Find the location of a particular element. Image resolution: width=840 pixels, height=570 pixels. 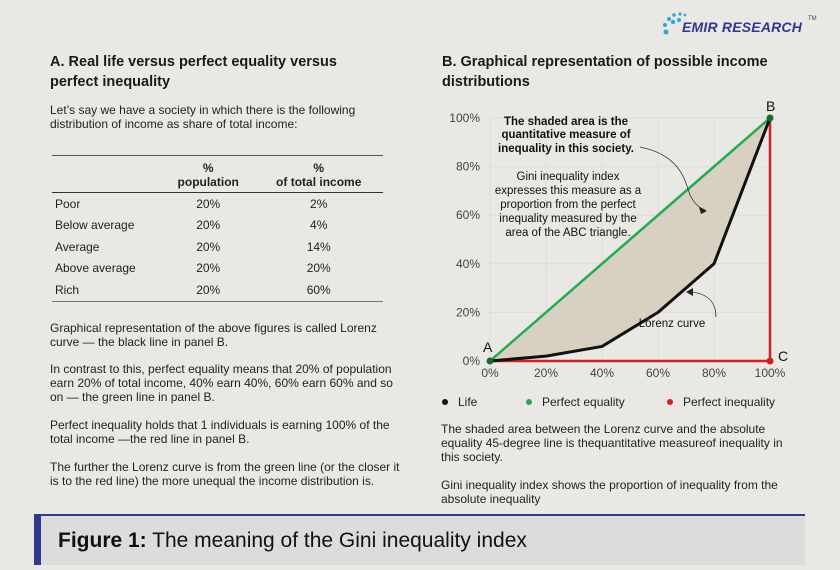

series-line-perfect-equality is located at coordinates (630, 239).